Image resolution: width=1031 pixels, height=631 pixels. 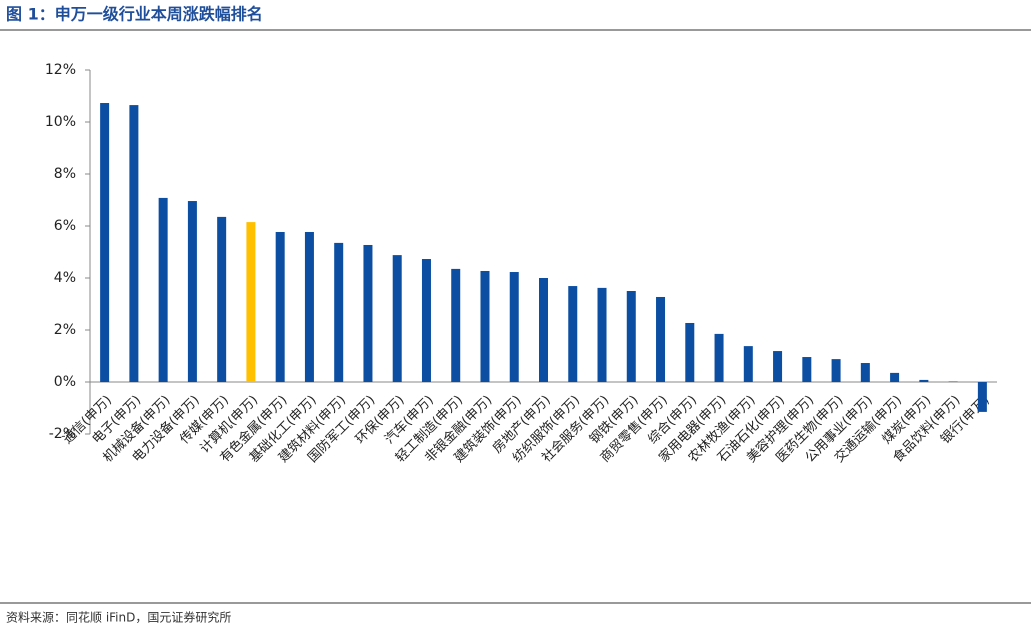 What do you see at coordinates (118, 617) in the screenshot?
I see `source-note: 资料来源：同花顺 iFinD，国元证券研究所` at bounding box center [118, 617].